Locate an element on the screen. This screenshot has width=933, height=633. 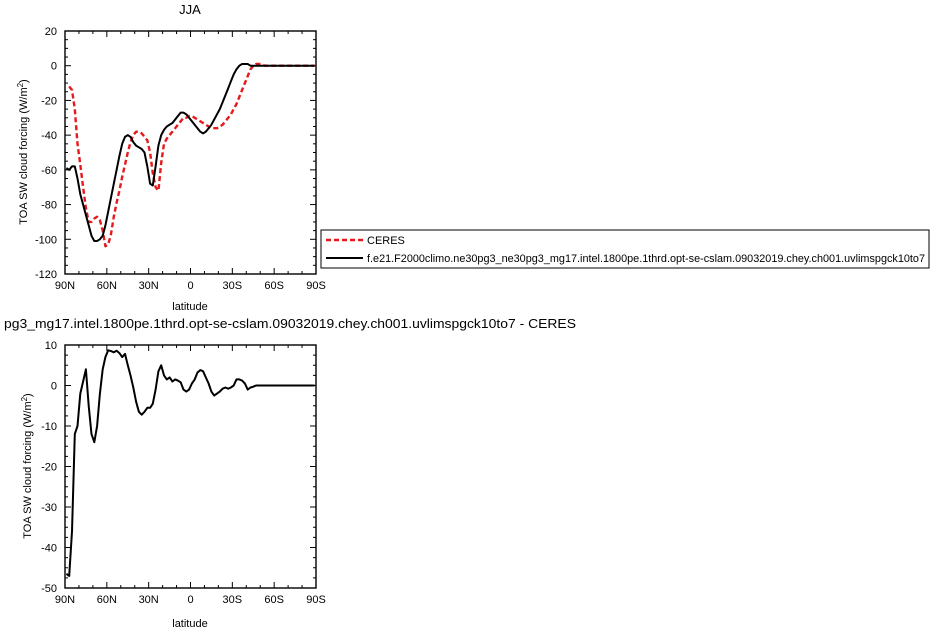
top-x-tick-label: 60N is located at coordinates (107, 286).